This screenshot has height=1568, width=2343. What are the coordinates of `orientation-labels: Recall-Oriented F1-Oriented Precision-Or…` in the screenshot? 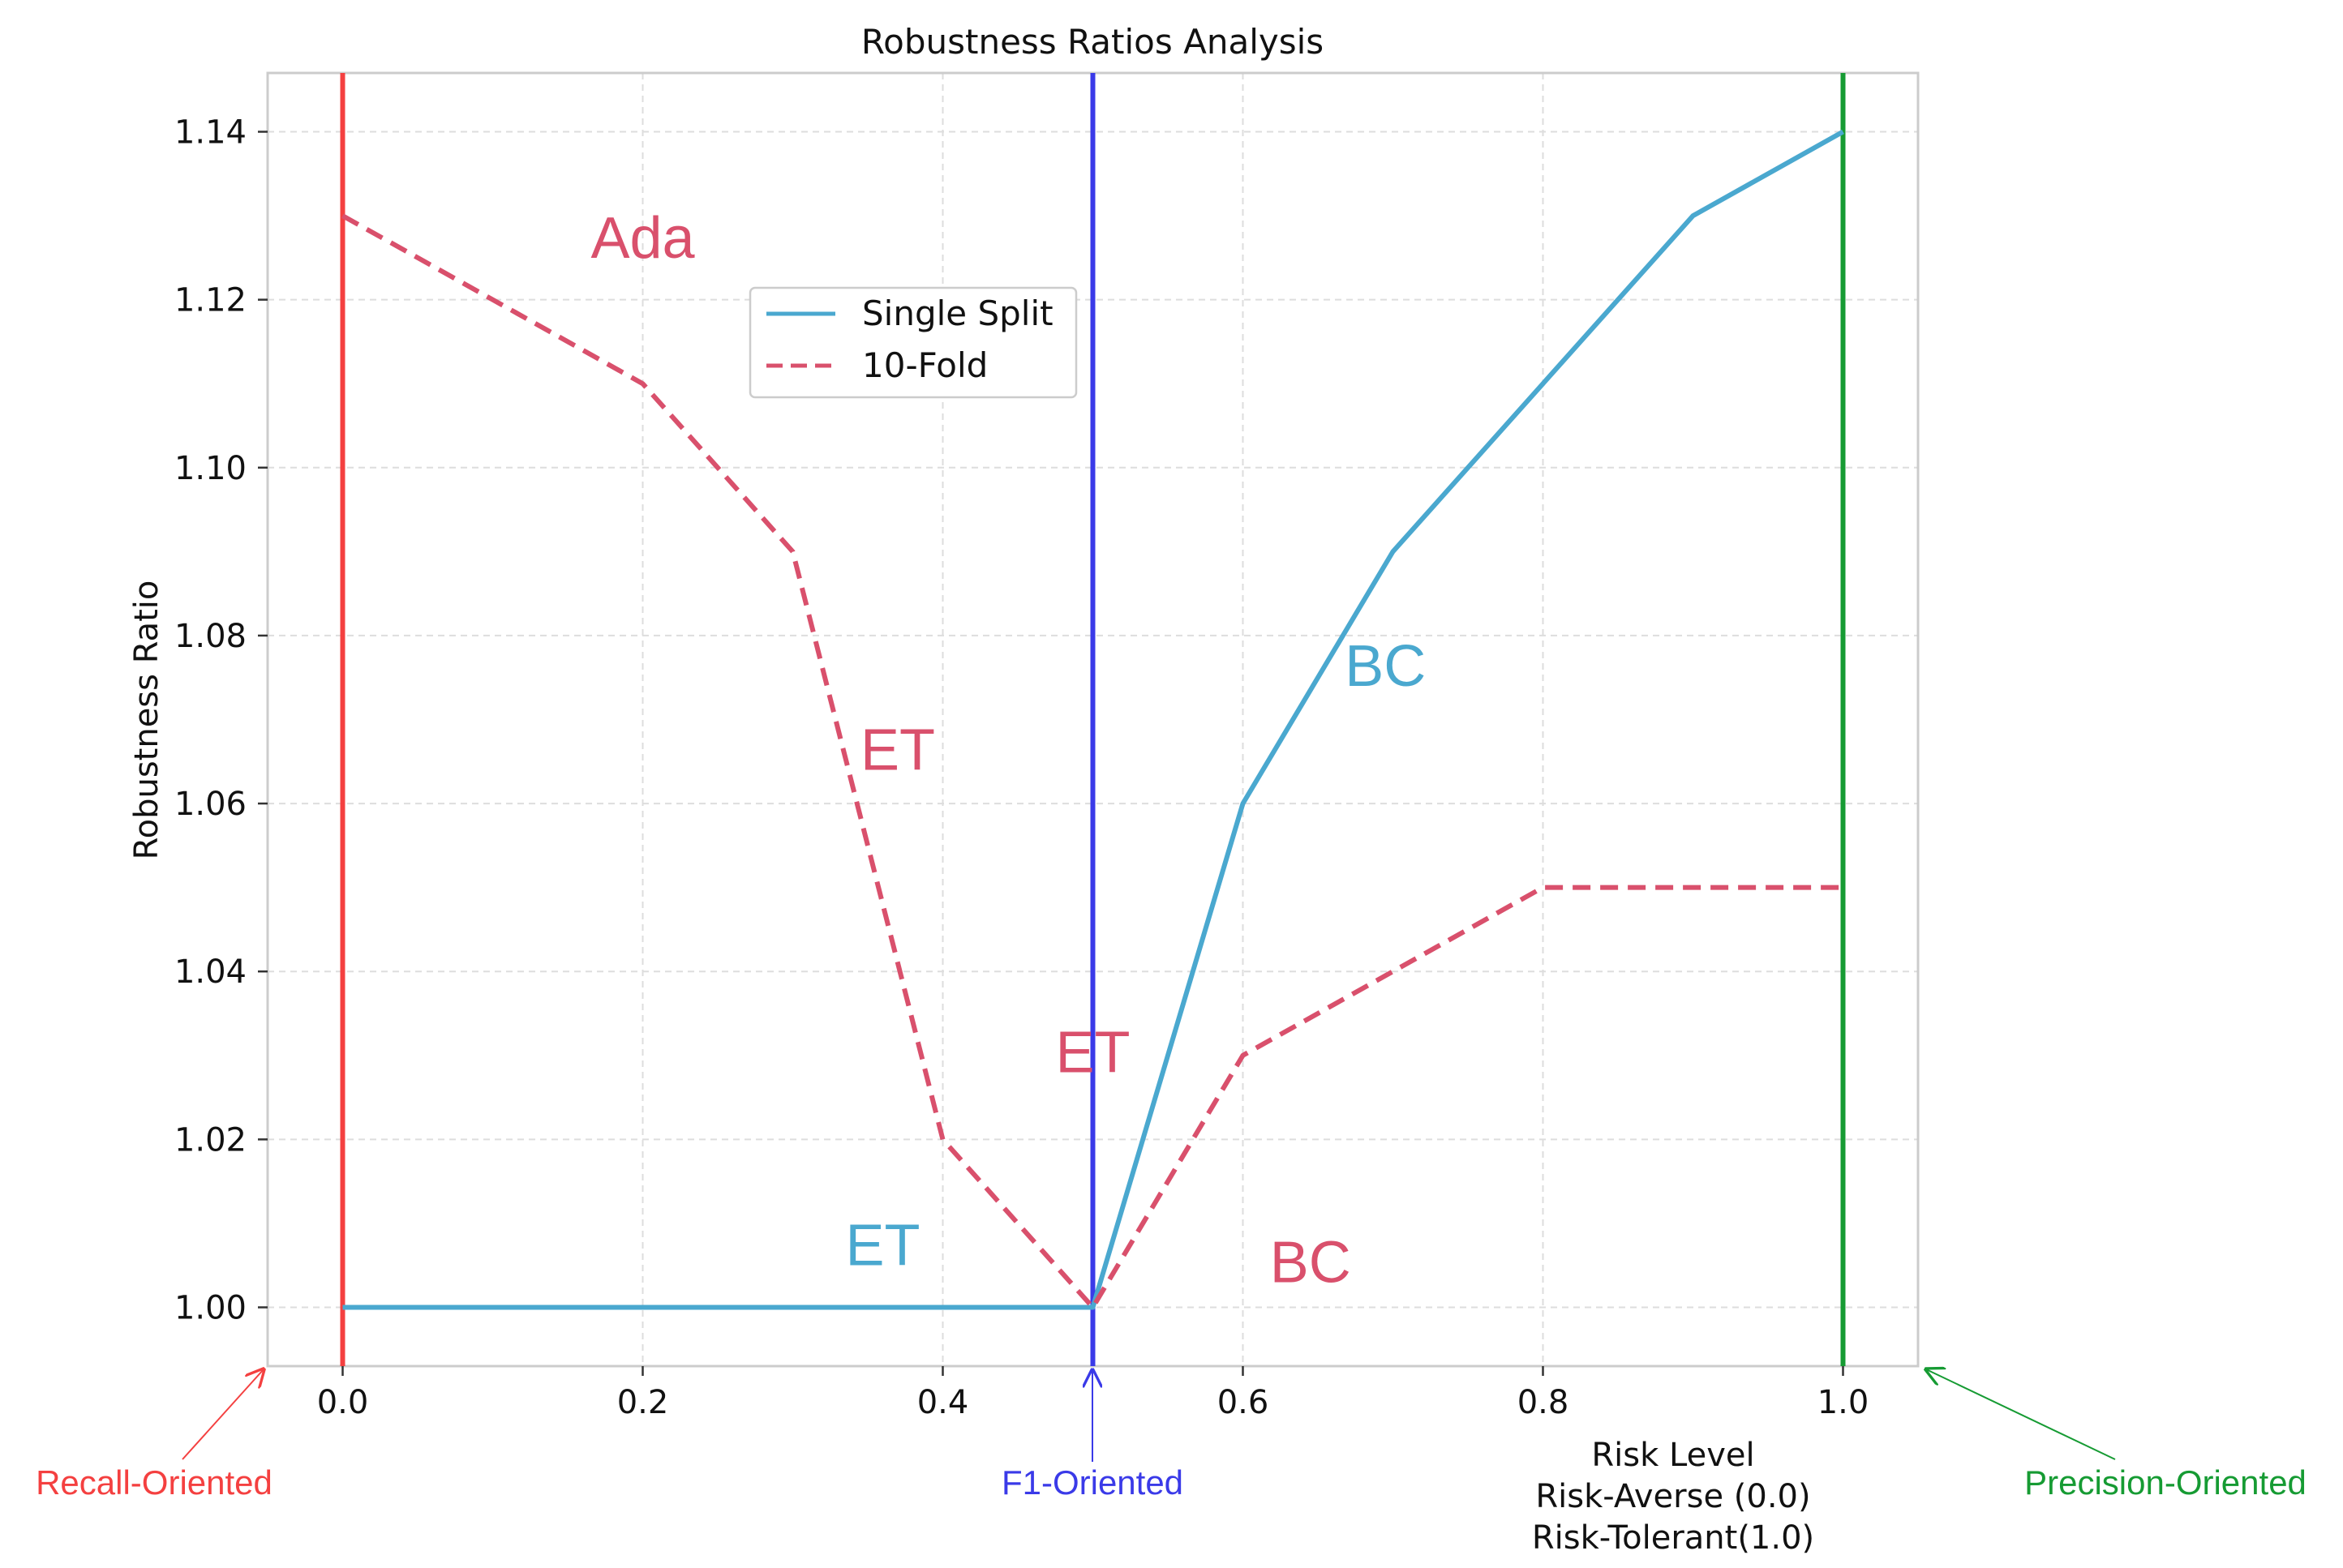 It's located at (1171, 1435).